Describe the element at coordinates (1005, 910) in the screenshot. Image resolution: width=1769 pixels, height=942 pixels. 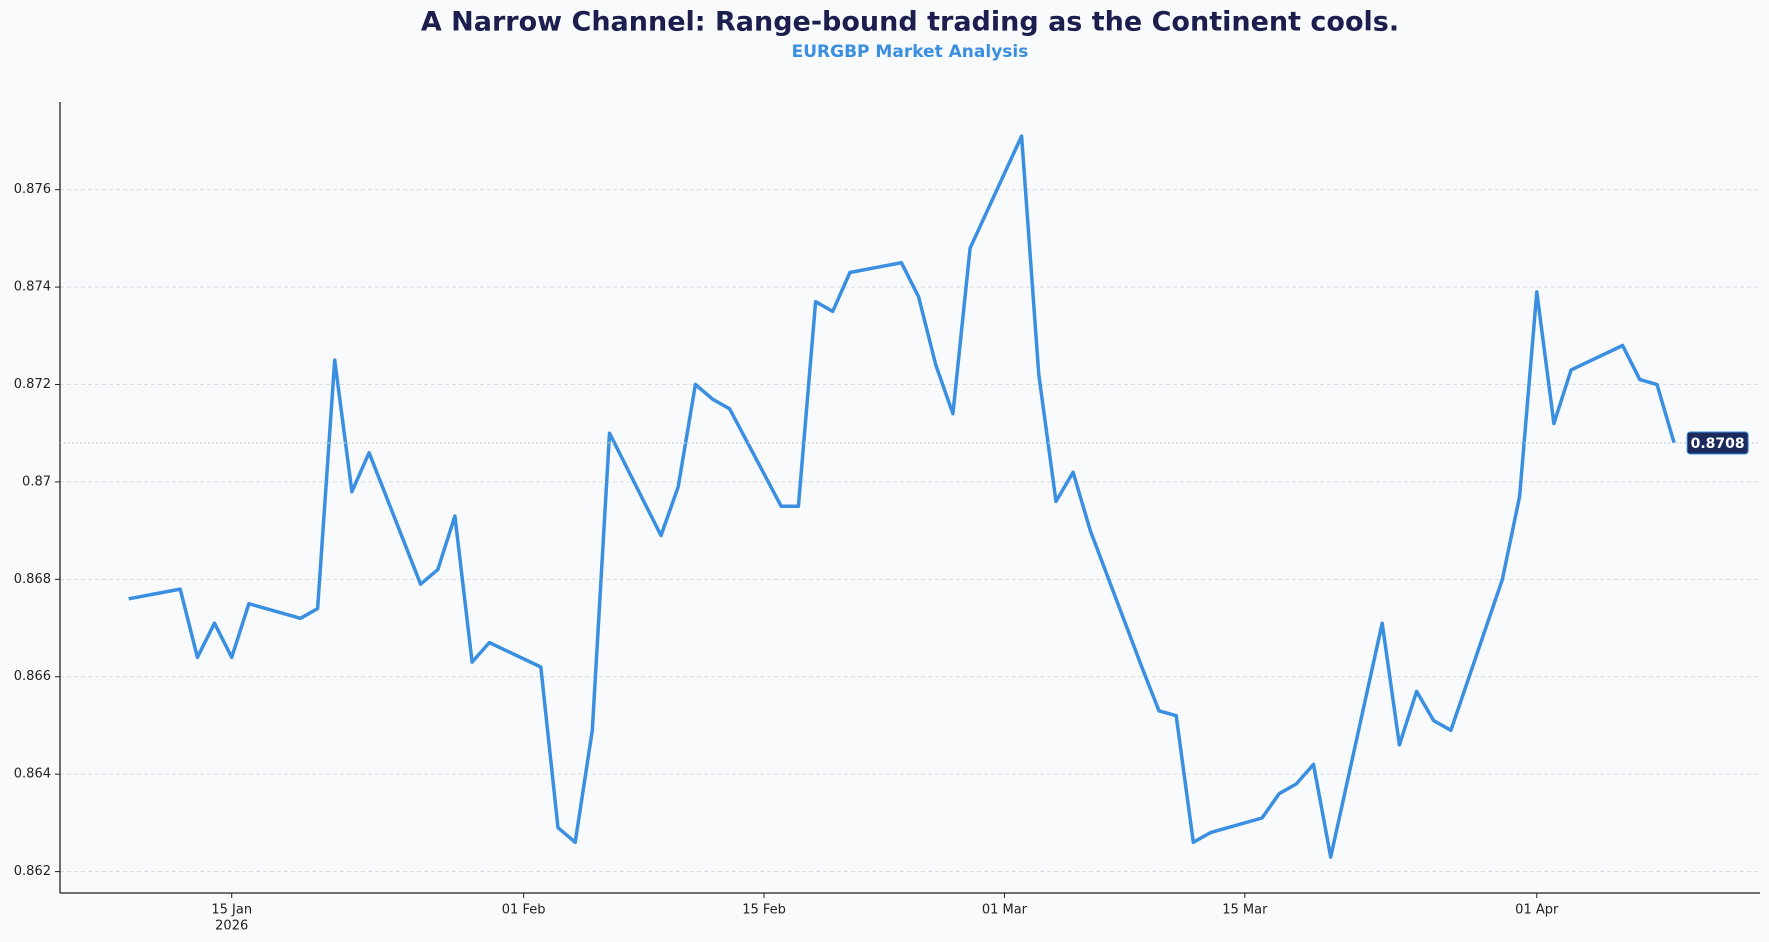
I see `x-tick-label: 01 Mar` at that location.